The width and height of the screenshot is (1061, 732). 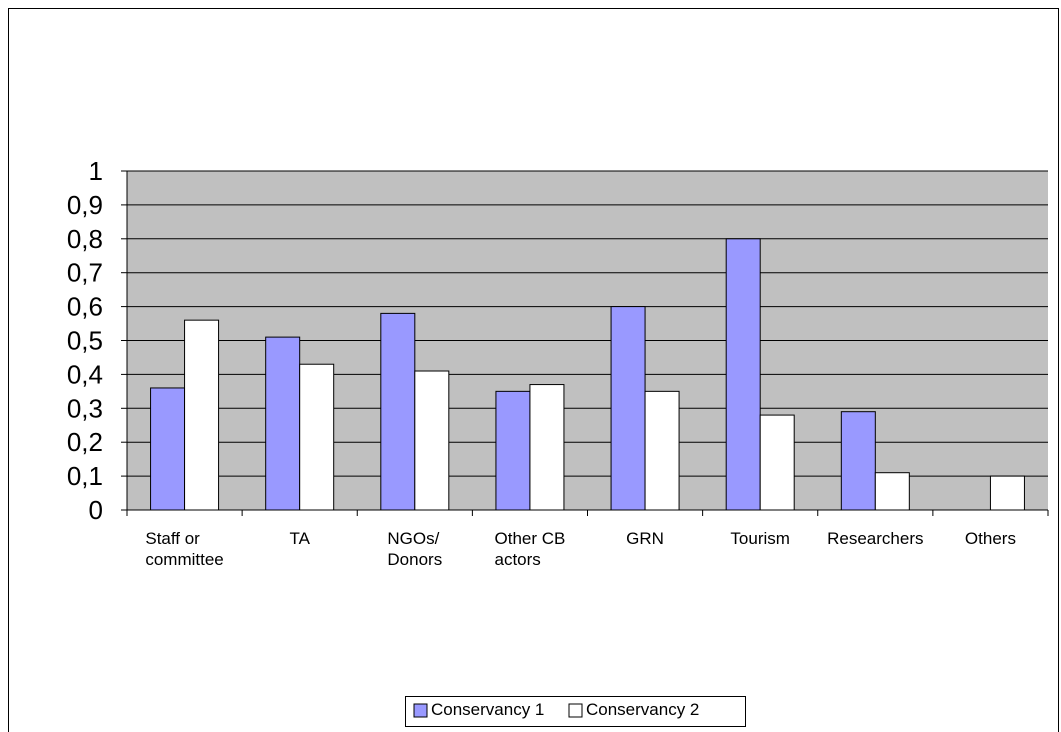 I want to click on y-tick-label: 0,2, so click(x=85, y=442).